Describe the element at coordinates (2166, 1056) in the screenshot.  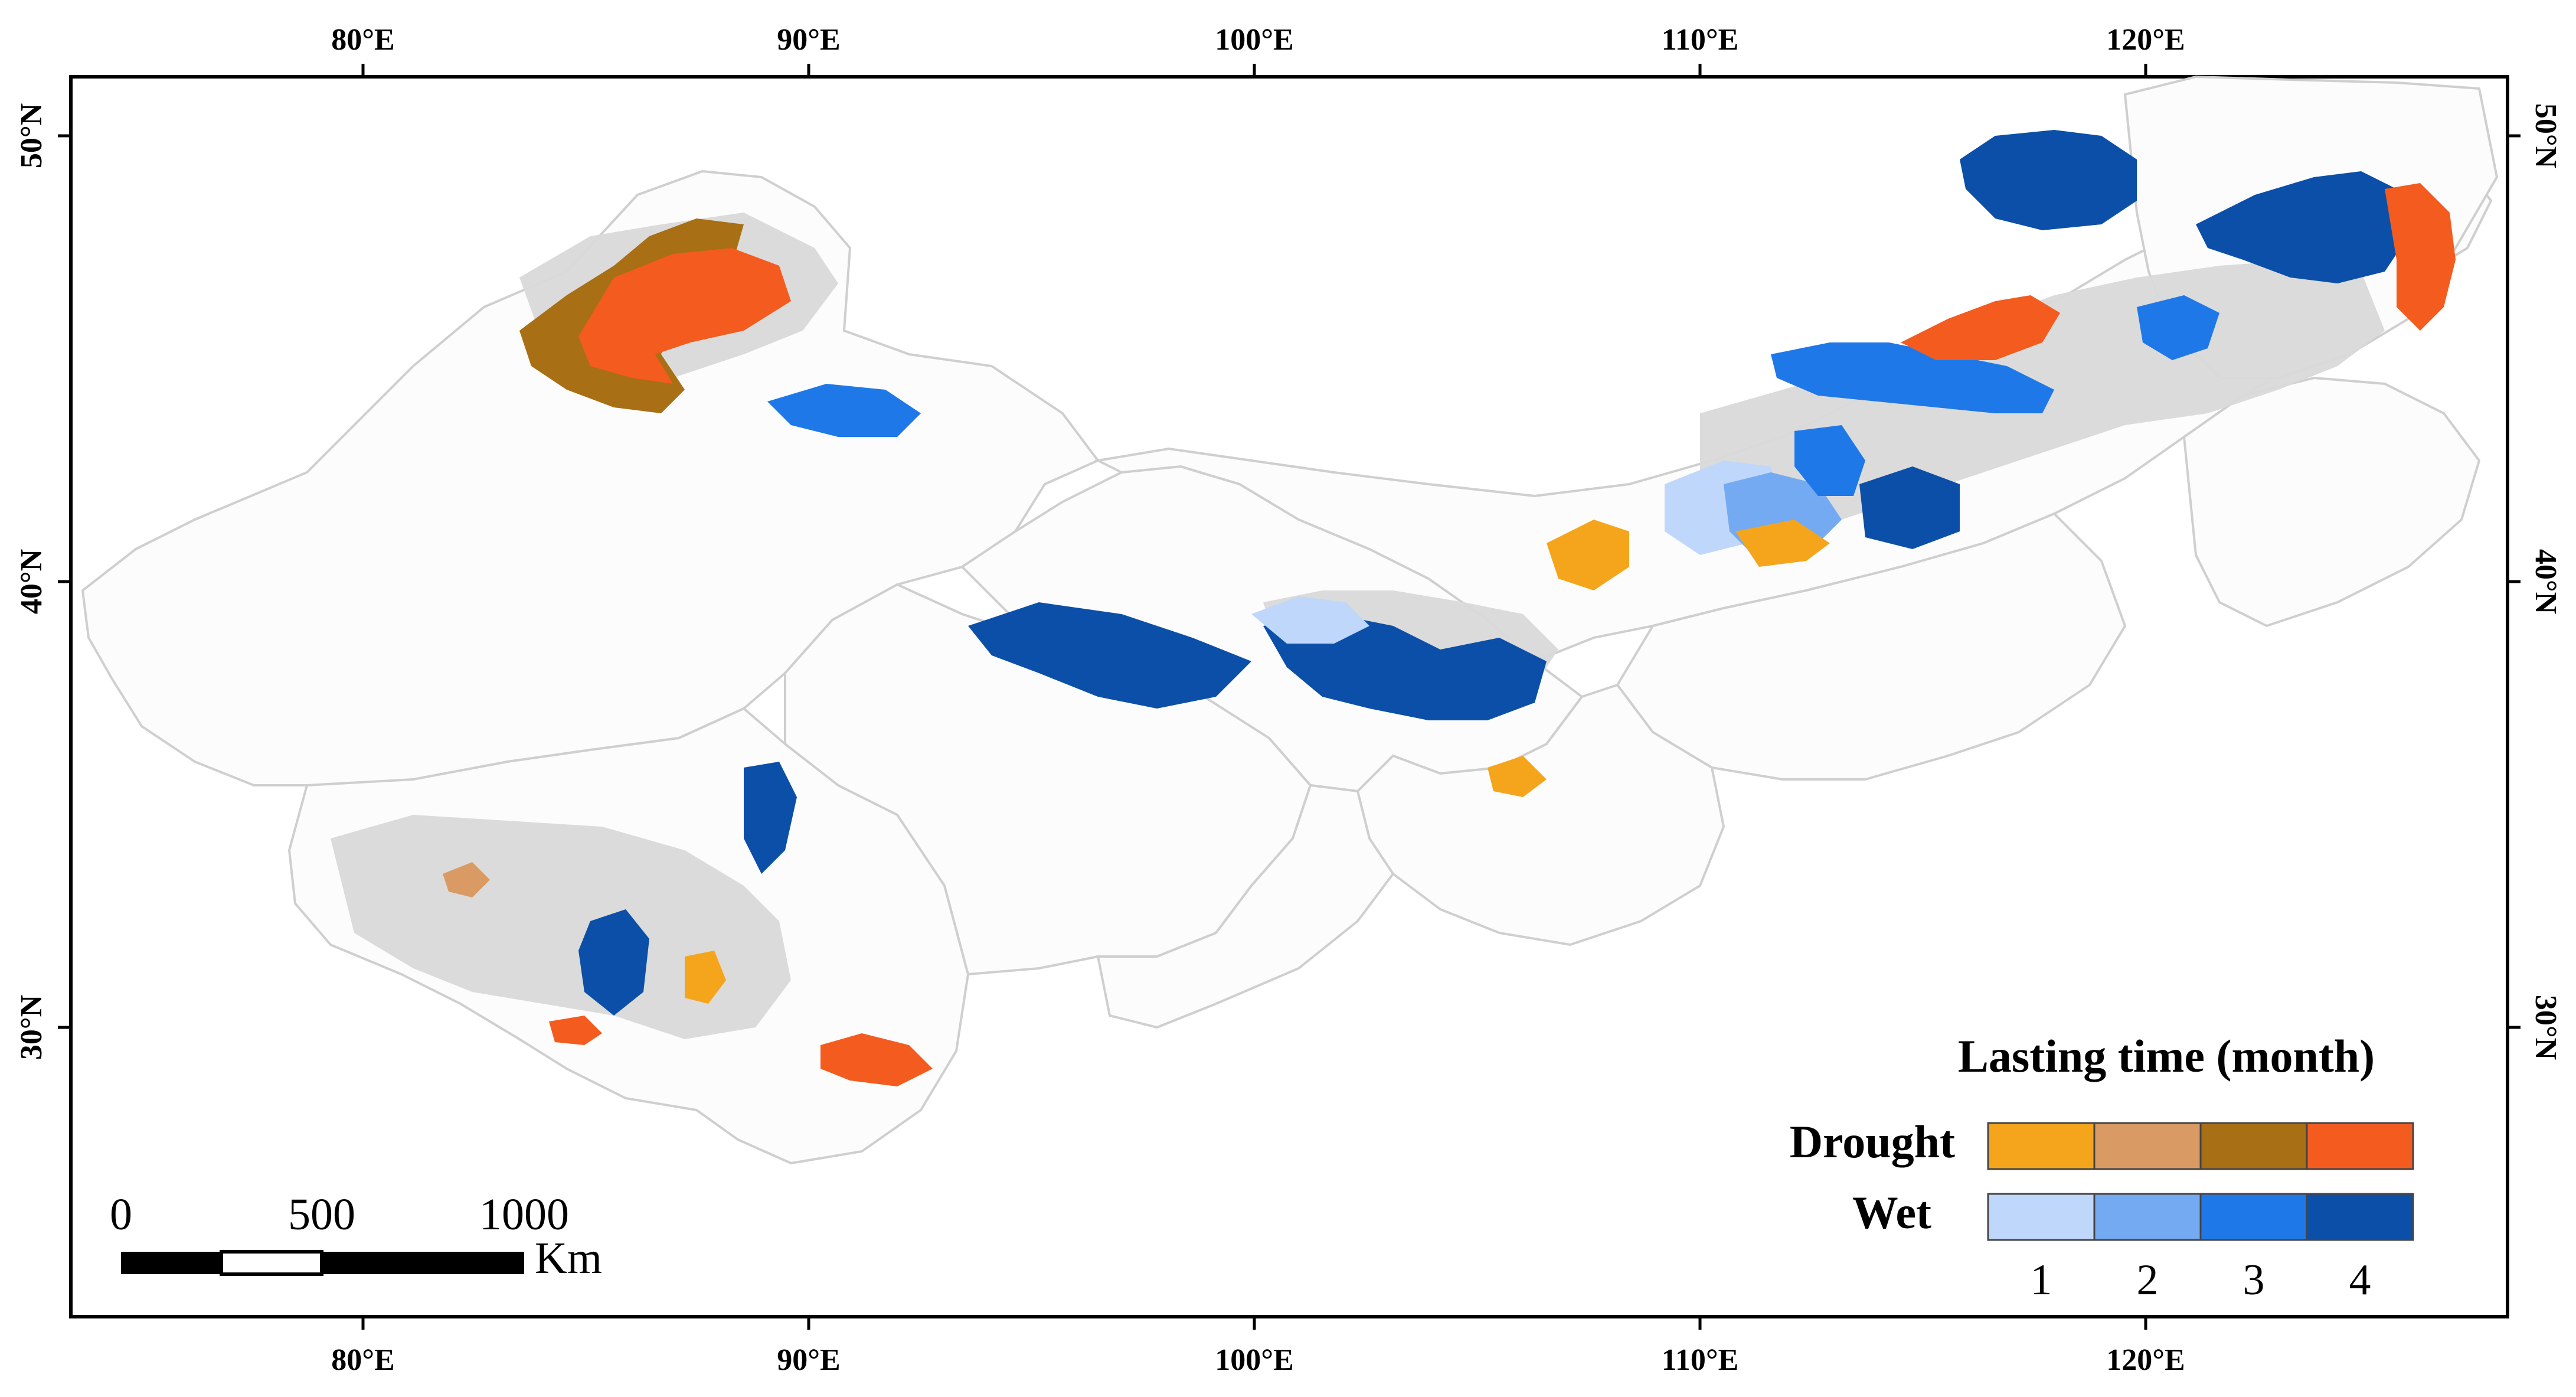
I see `legend-title: Lasting time (month)` at that location.